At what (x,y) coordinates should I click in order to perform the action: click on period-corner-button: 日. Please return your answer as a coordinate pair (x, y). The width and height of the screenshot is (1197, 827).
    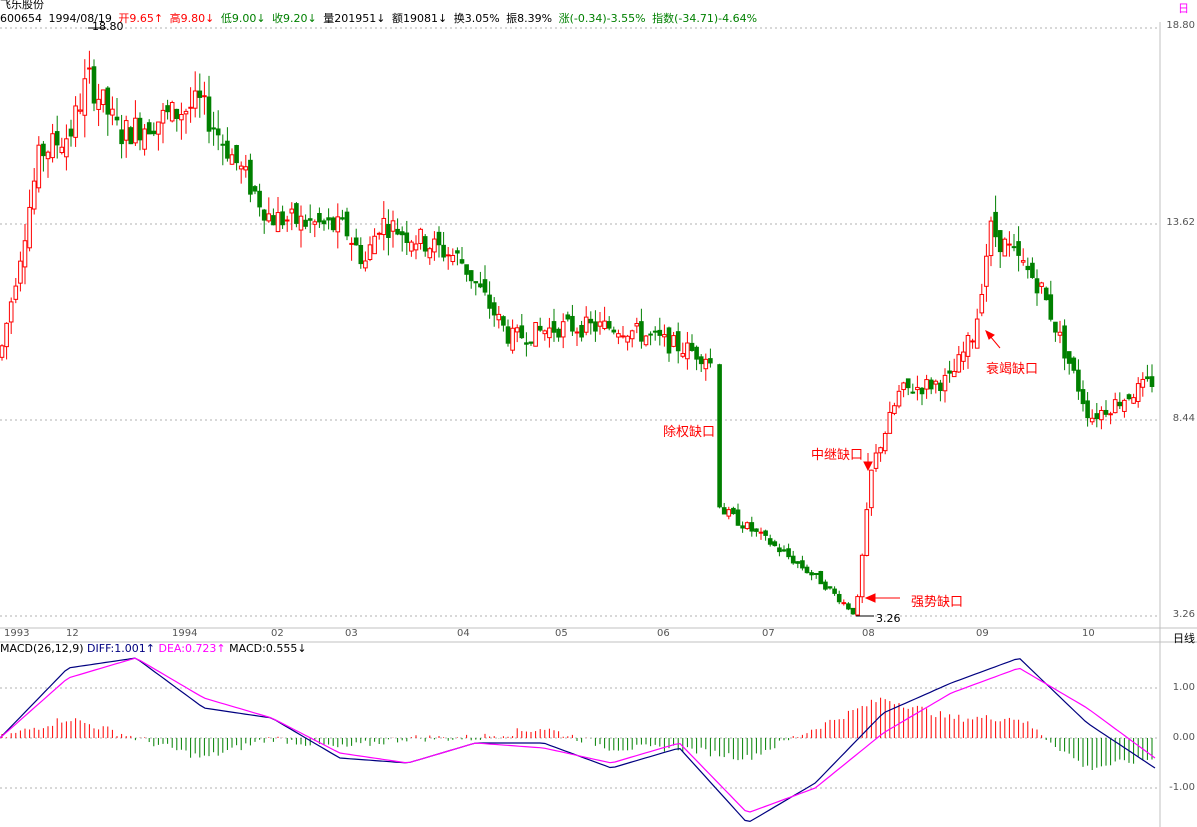
    Looking at the image, I should click on (1183, 8).